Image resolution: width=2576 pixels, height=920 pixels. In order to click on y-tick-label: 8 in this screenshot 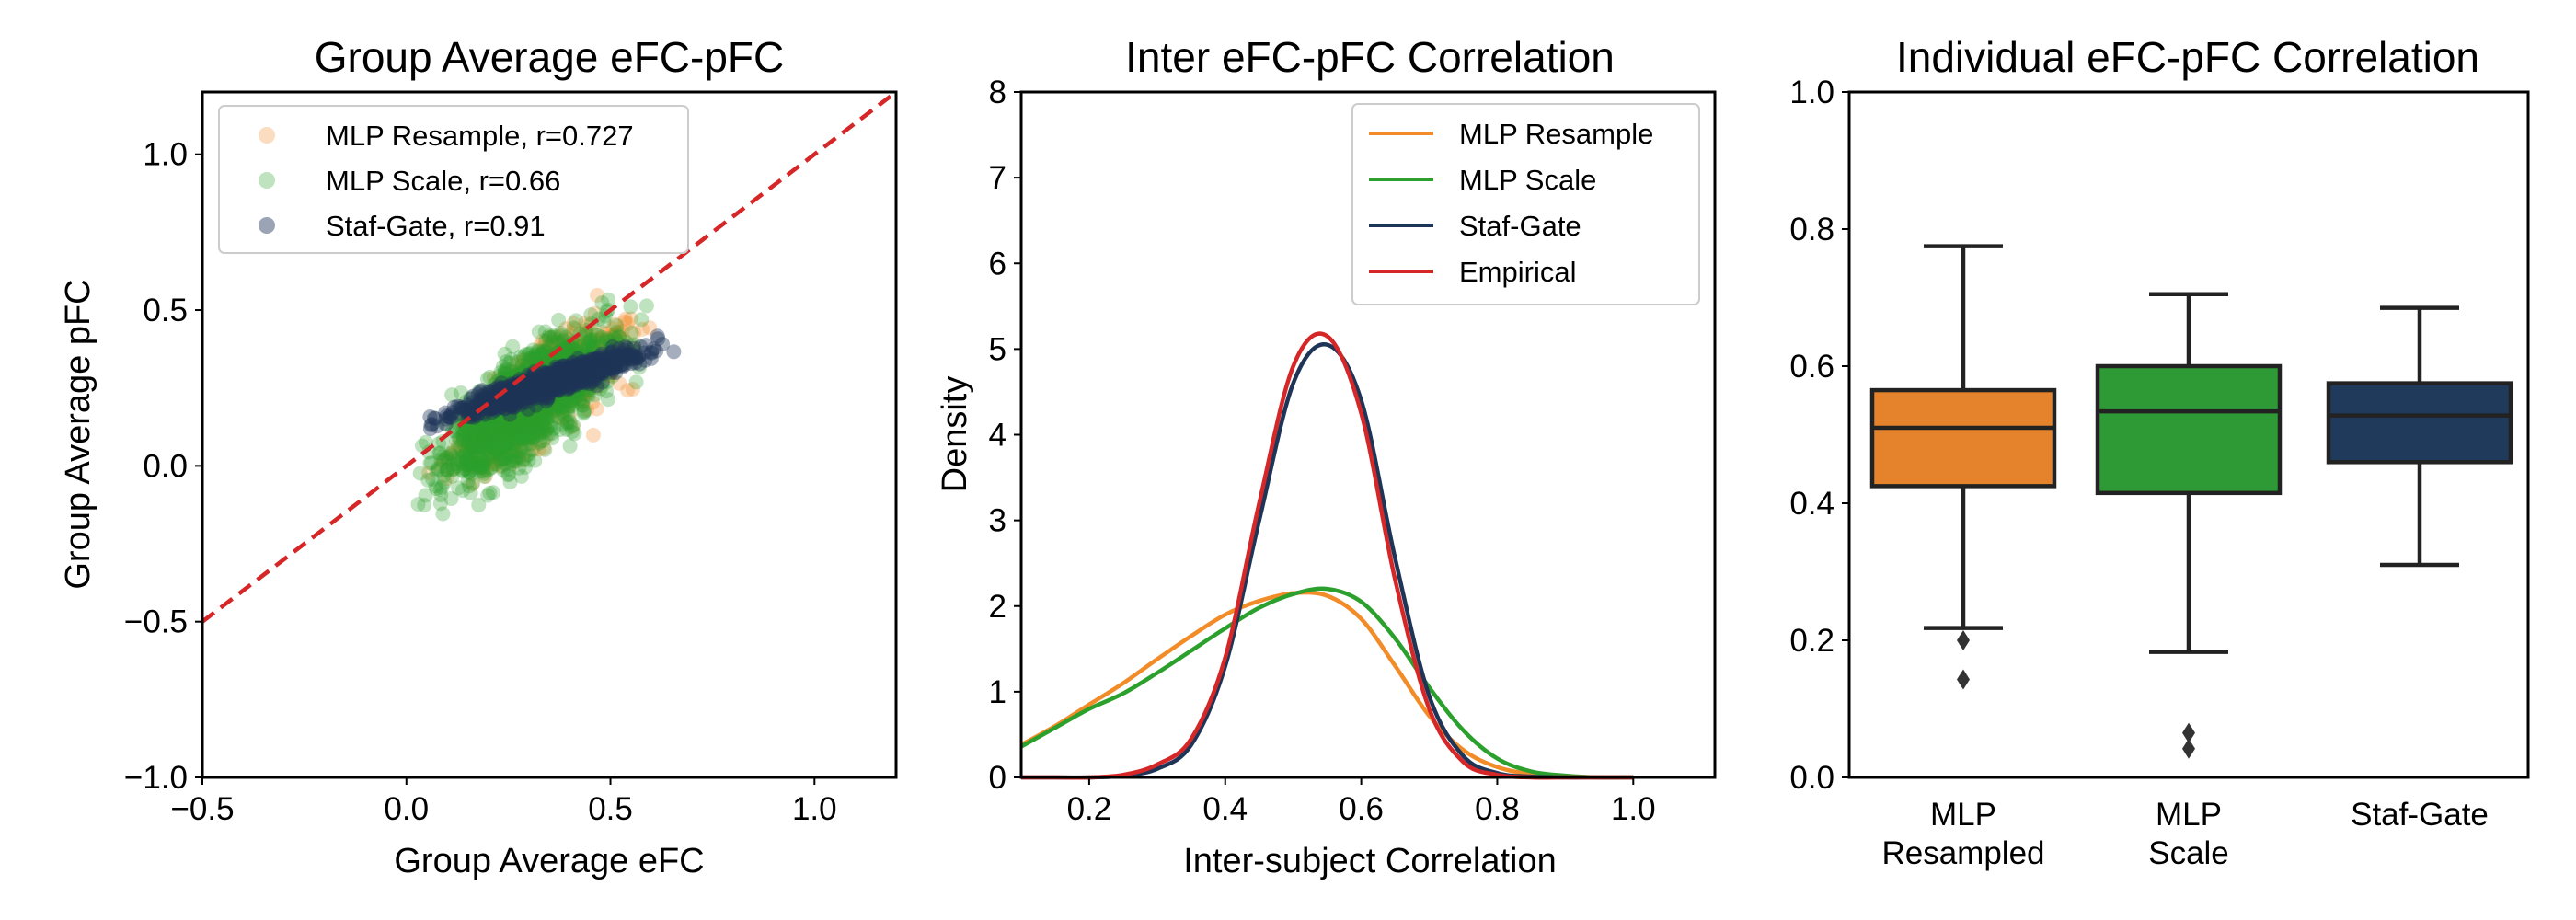, I will do `click(997, 92)`.